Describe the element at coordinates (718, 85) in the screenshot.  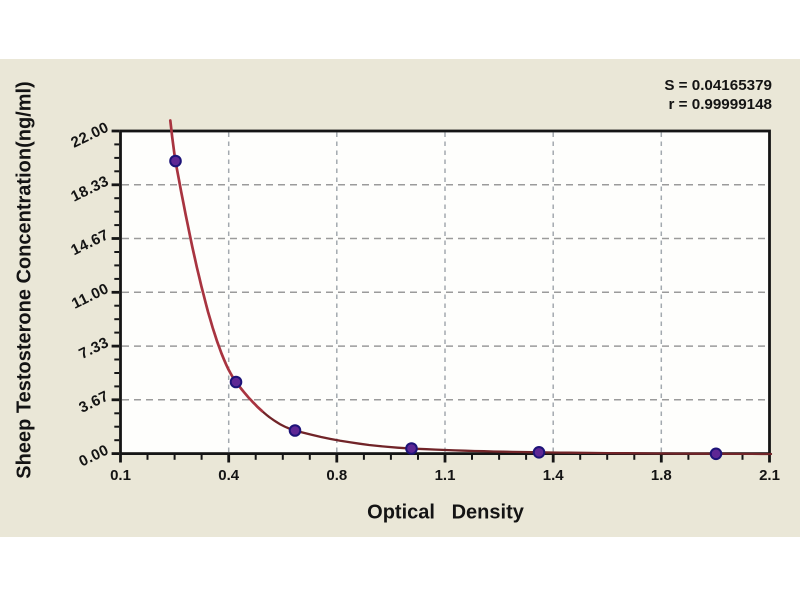
I see `svg-text: S = 0.04165379` at that location.